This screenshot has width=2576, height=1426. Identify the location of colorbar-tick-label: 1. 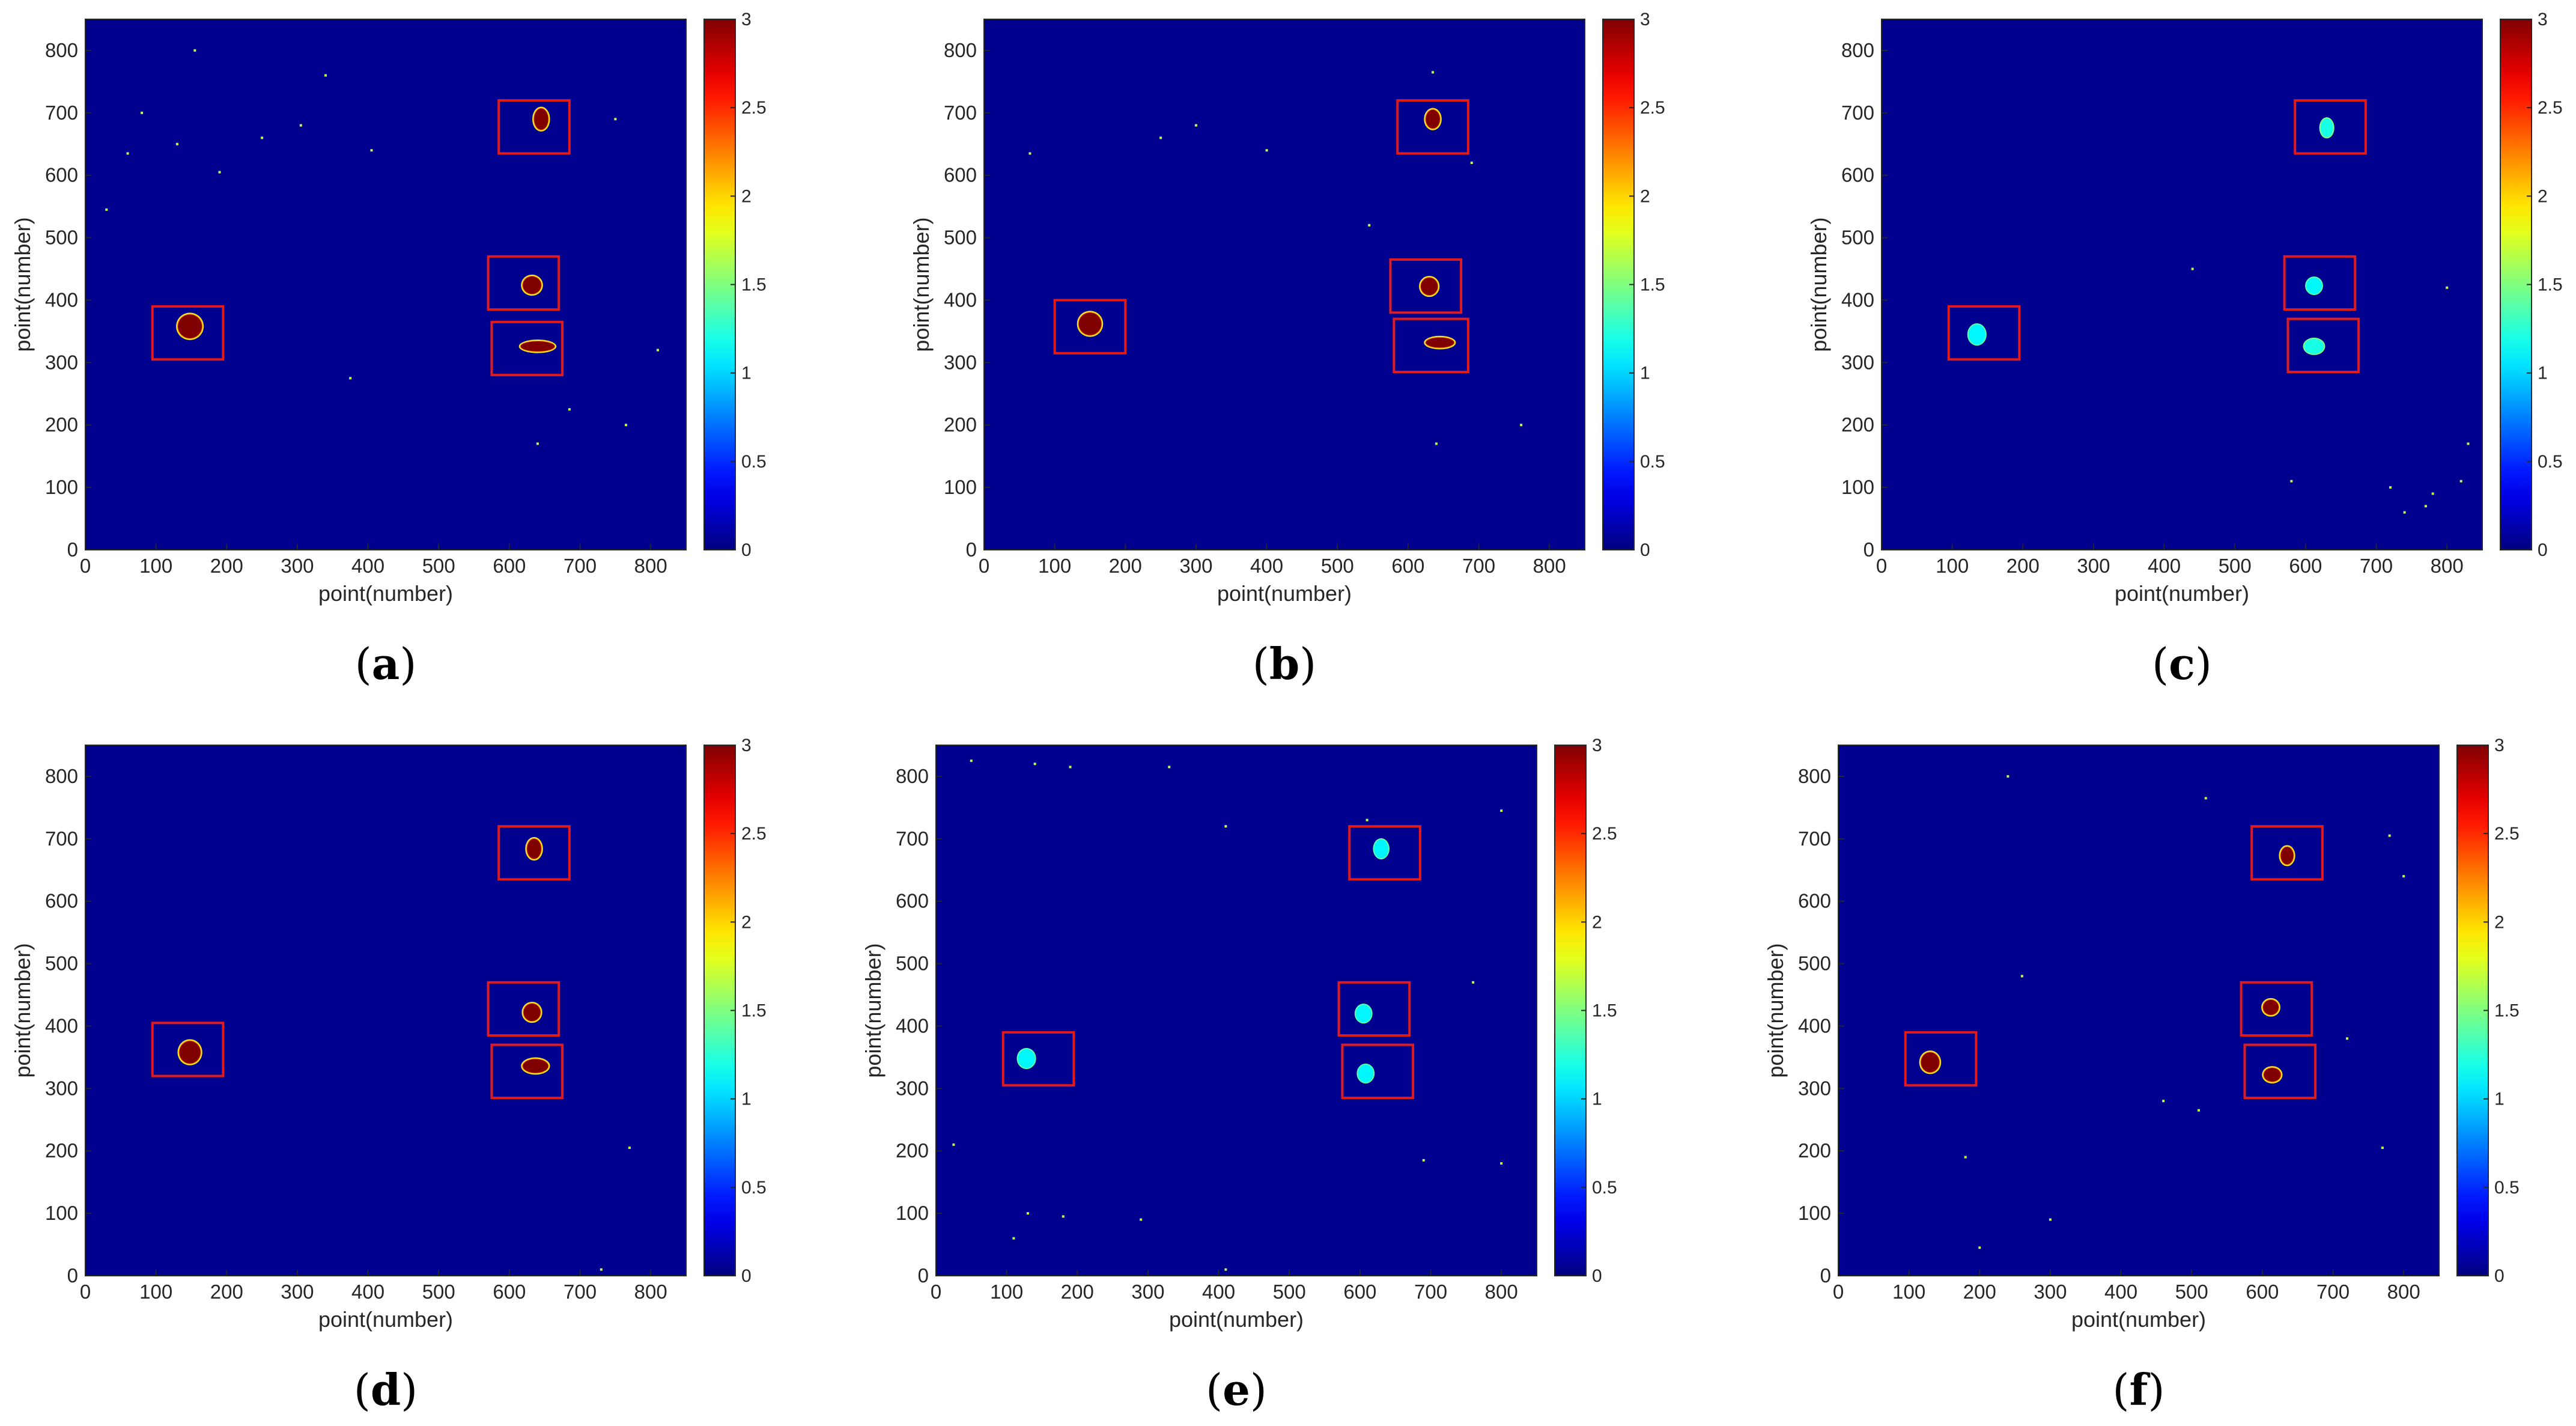
(2499, 1099).